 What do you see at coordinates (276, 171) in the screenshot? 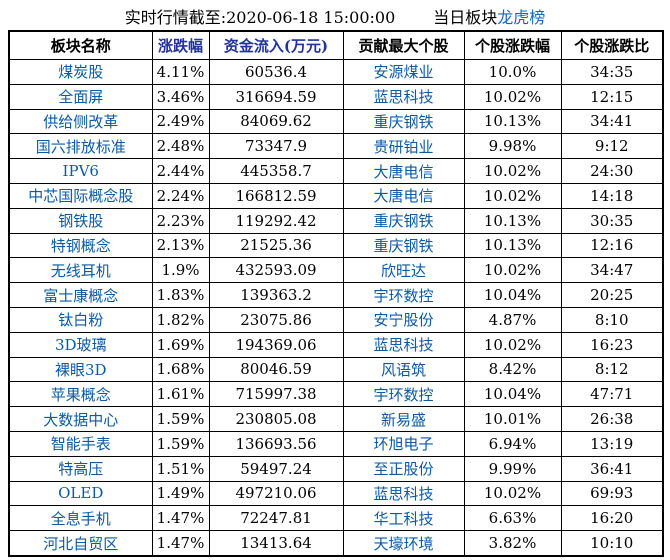
I see `inflow-cell: 445358.7` at bounding box center [276, 171].